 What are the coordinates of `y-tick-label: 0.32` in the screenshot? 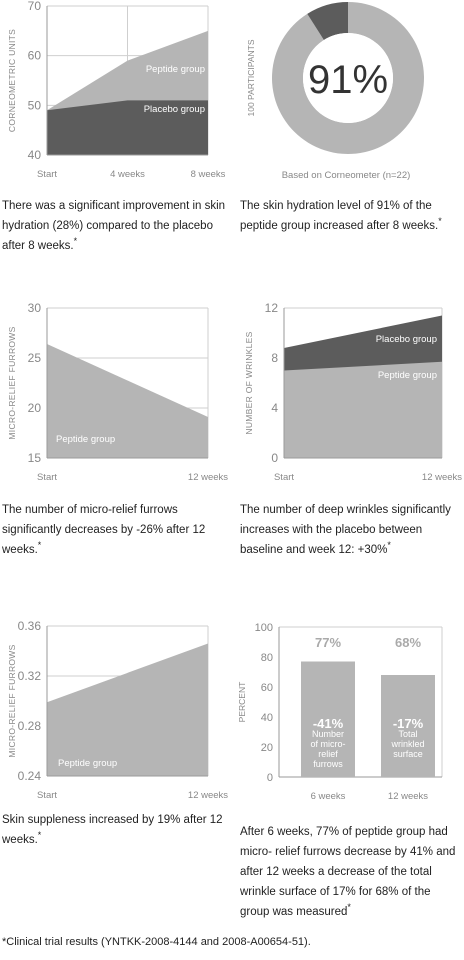 It's located at (30, 676).